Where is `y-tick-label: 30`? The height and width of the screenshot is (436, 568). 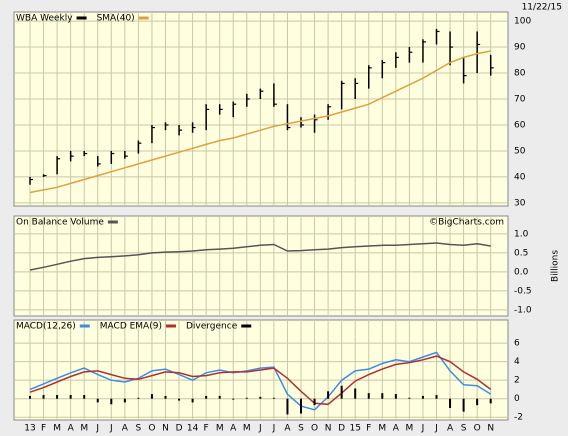 y-tick-label: 30 is located at coordinates (520, 203).